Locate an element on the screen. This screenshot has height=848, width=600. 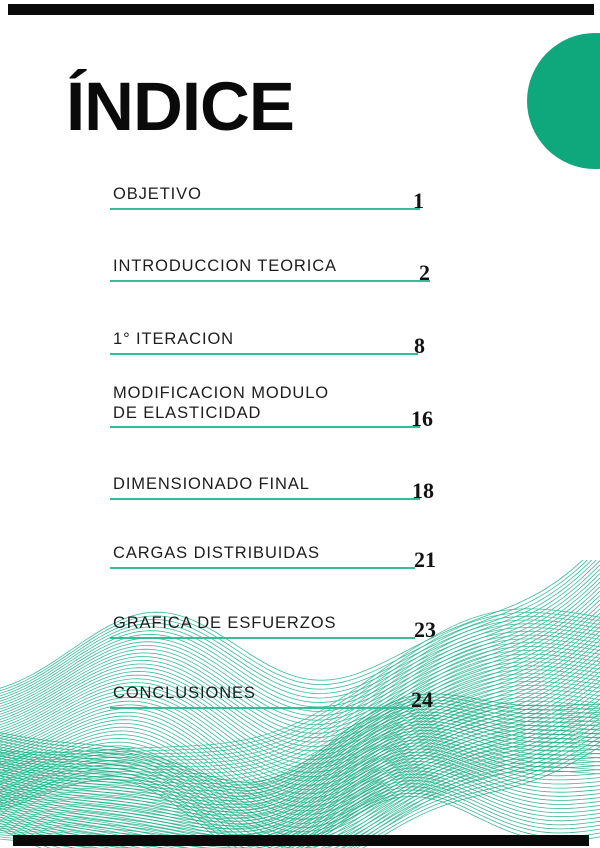
toc-entry-label: 1° ITERACION is located at coordinates (173, 338).